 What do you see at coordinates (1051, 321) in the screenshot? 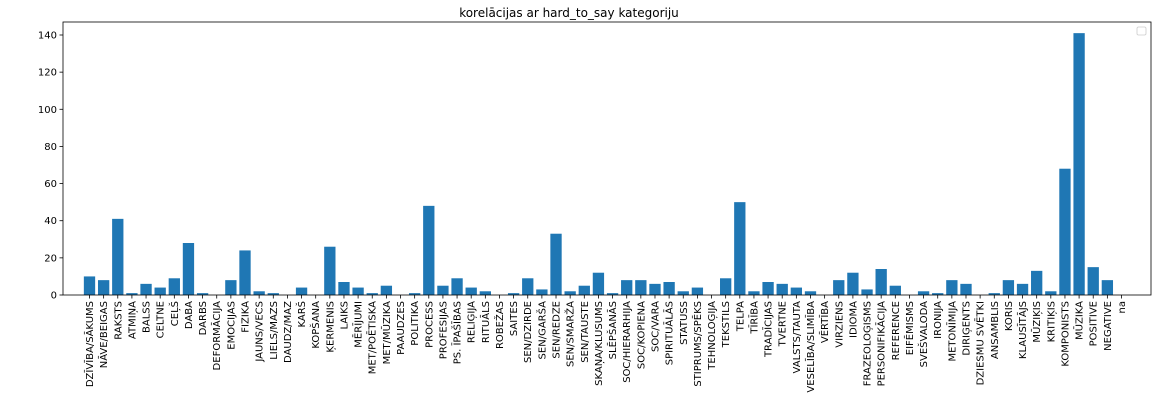
I see `x-tick-label: KRITIĶIS` at bounding box center [1051, 321].